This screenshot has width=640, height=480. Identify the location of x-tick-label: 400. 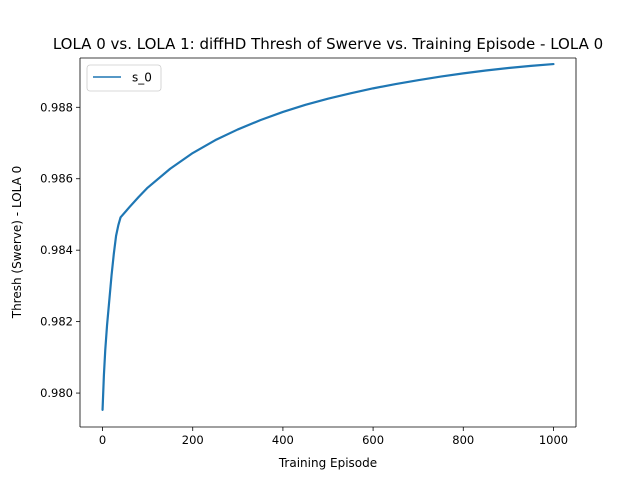
(283, 440).